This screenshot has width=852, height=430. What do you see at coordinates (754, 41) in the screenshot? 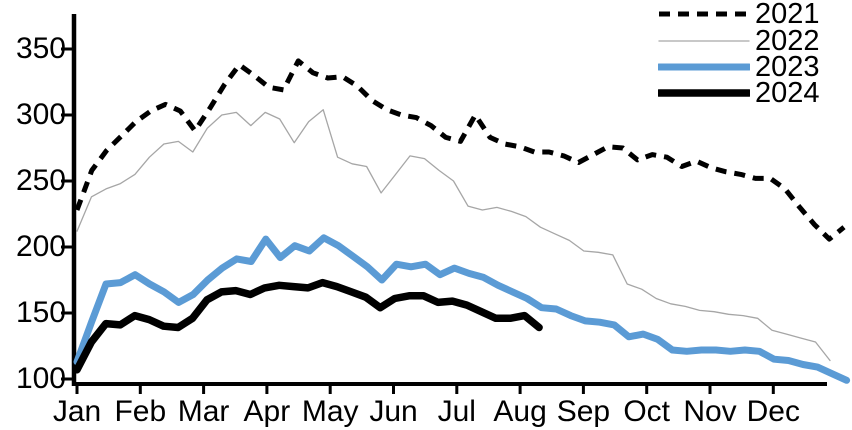
I see `legend-item-2022: 2022` at bounding box center [754, 41].